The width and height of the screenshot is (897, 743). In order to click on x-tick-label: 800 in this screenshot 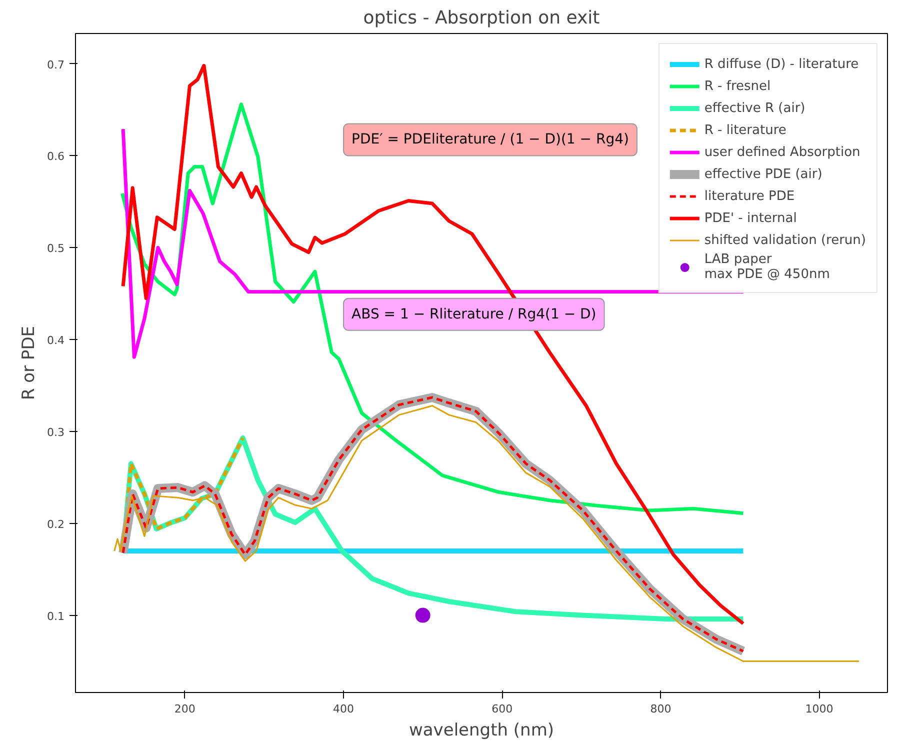, I will do `click(661, 709)`.